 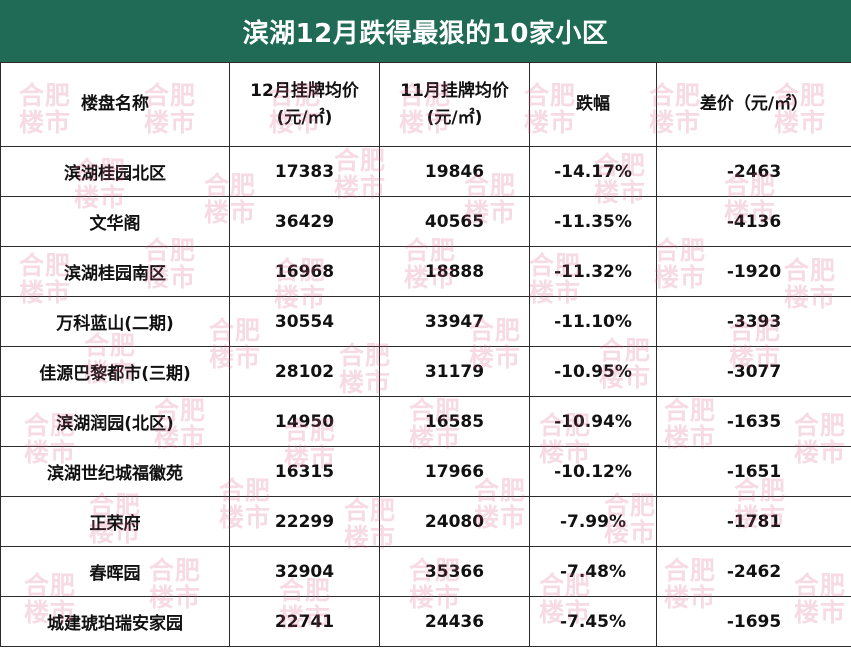 I want to click on cell-dec-price: 36429, so click(x=304, y=221).